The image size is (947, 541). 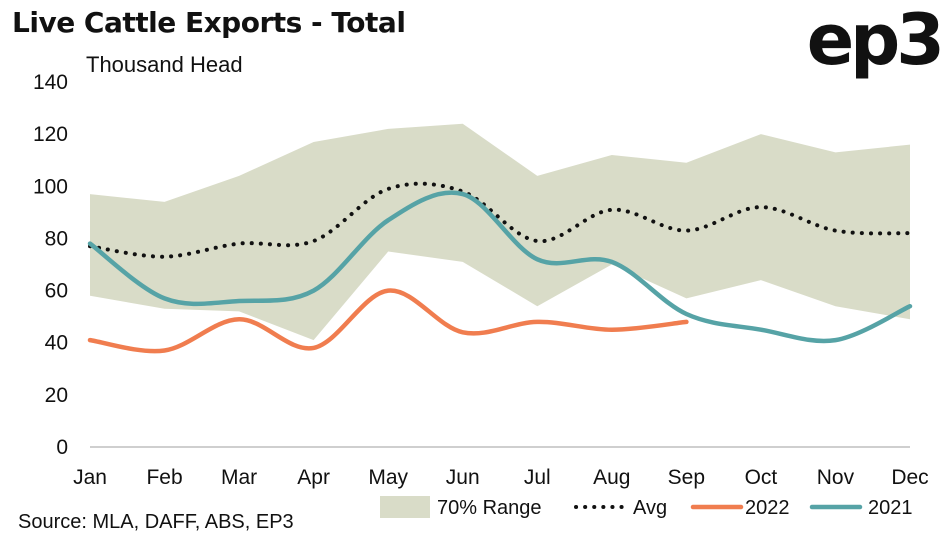 I want to click on x-tick-label: Aug, so click(x=611, y=477).